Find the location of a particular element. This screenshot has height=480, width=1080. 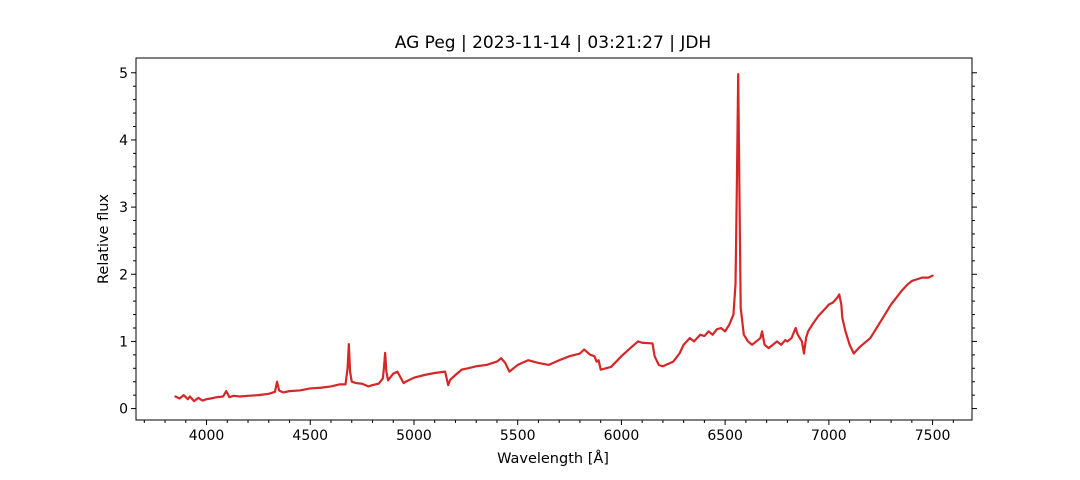

y-tick-label: 4 is located at coordinates (123, 141).